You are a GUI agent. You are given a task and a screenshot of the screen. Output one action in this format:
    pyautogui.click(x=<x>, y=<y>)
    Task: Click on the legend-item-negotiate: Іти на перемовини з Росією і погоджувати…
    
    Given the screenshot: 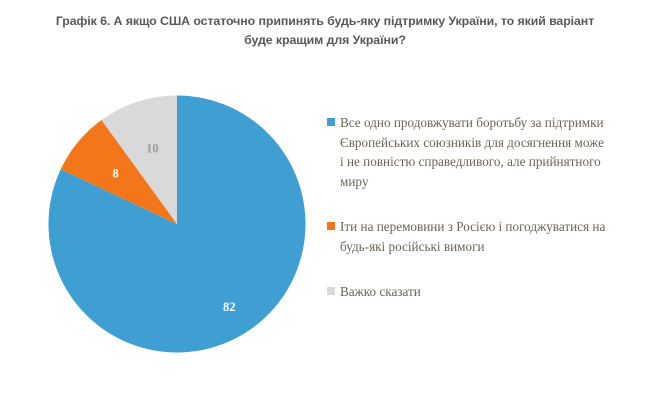 What is the action you would take?
    pyautogui.click(x=477, y=236)
    